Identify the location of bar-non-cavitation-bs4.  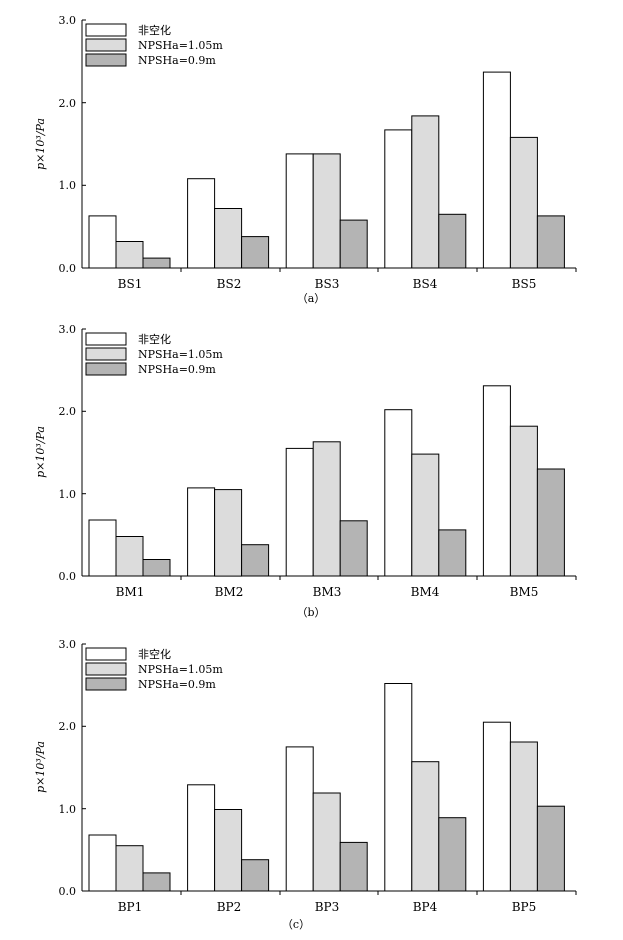
(398, 199).